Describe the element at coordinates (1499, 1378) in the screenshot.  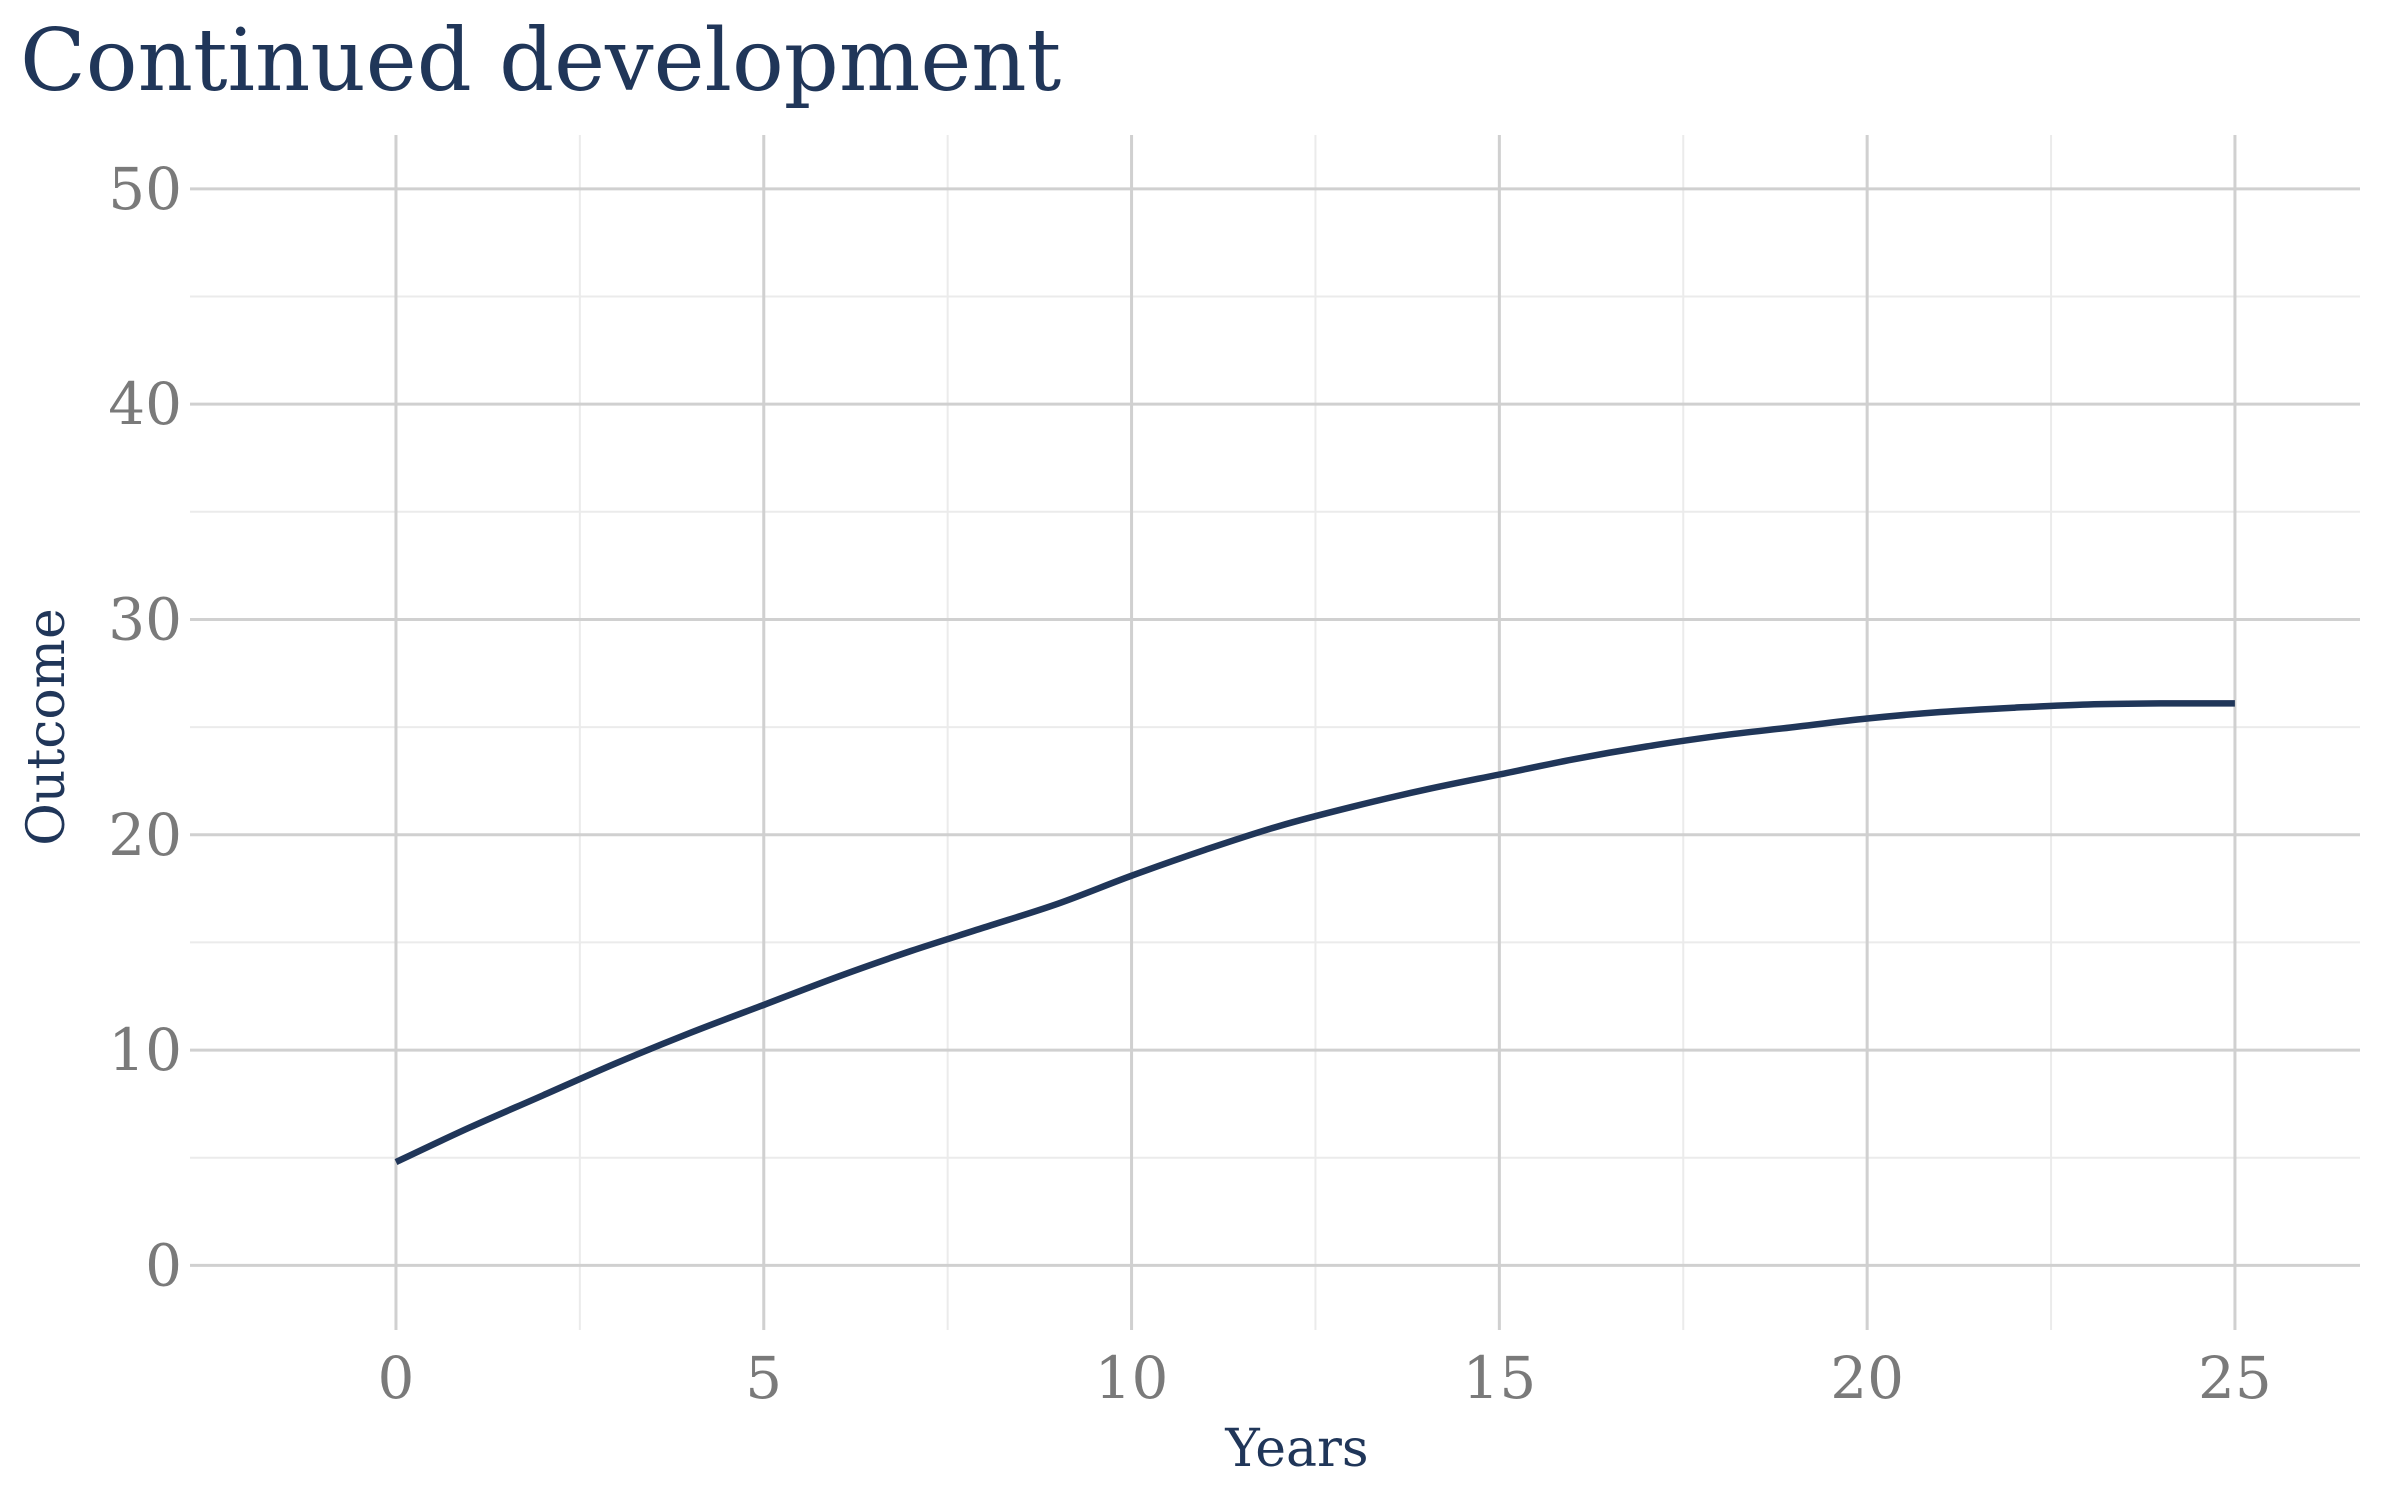
I see `x-tick-label: 15` at that location.